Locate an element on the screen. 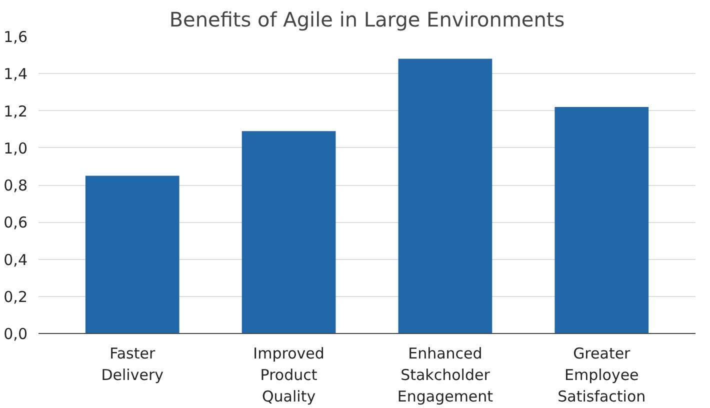 This screenshot has height=408, width=710. y-tick-label: 0,0 is located at coordinates (16, 334).